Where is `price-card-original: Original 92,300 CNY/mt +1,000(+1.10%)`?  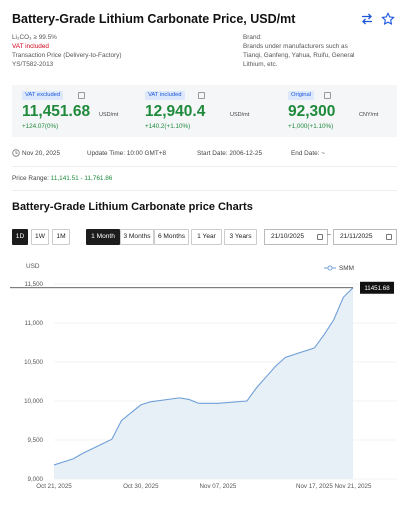
price-card-original: Original 92,300 CNY/mt +1,000(+1.10%) is located at coordinates (340, 111).